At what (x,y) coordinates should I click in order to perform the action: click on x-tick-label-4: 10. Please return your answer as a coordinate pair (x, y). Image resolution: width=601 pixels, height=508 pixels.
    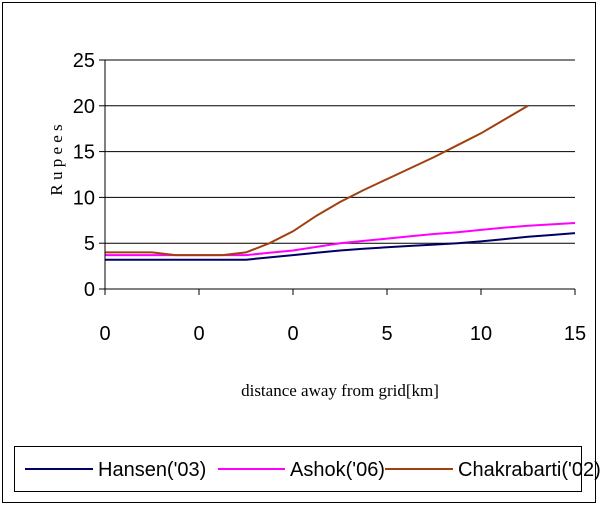
    Looking at the image, I should click on (481, 334).